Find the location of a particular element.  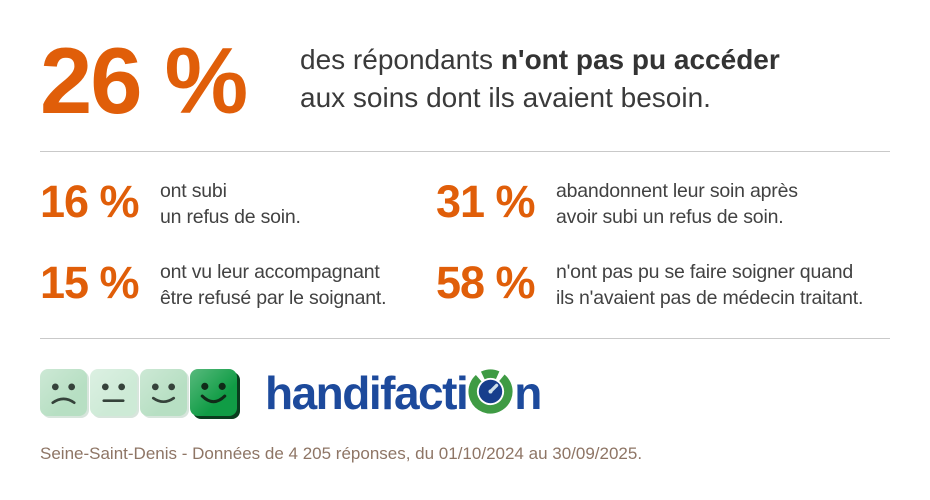

logo-text-before: handifacti is located at coordinates (367, 392).